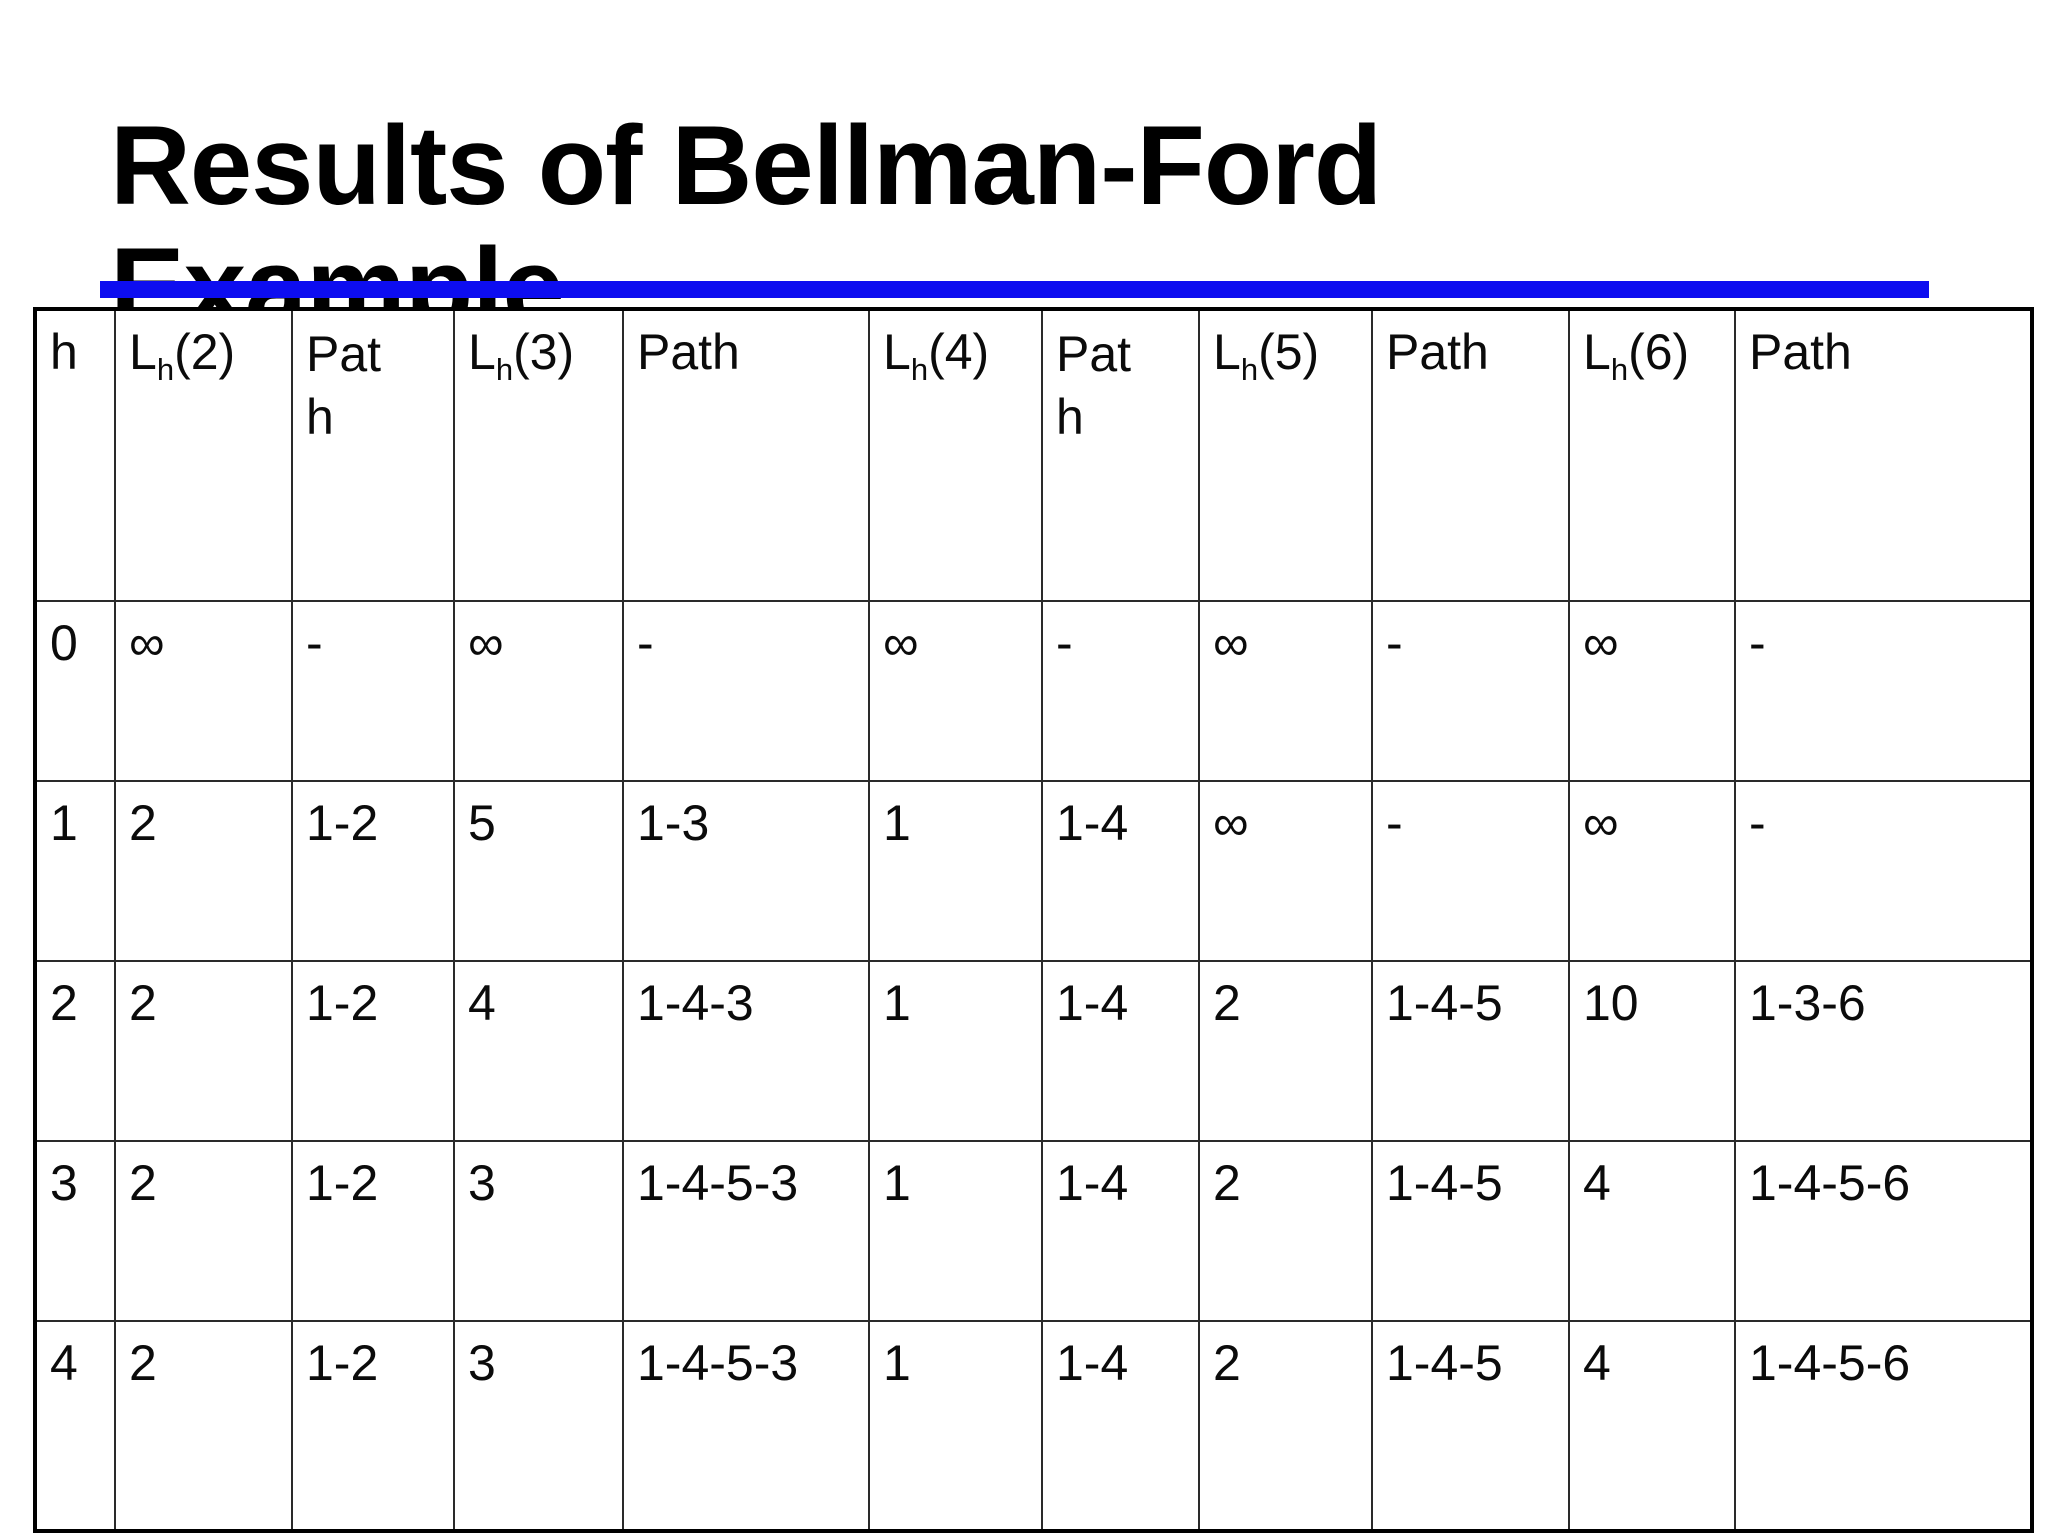 The width and height of the screenshot is (2048, 1536). What do you see at coordinates (1014, 289) in the screenshot?
I see `title-accent-rule` at bounding box center [1014, 289].